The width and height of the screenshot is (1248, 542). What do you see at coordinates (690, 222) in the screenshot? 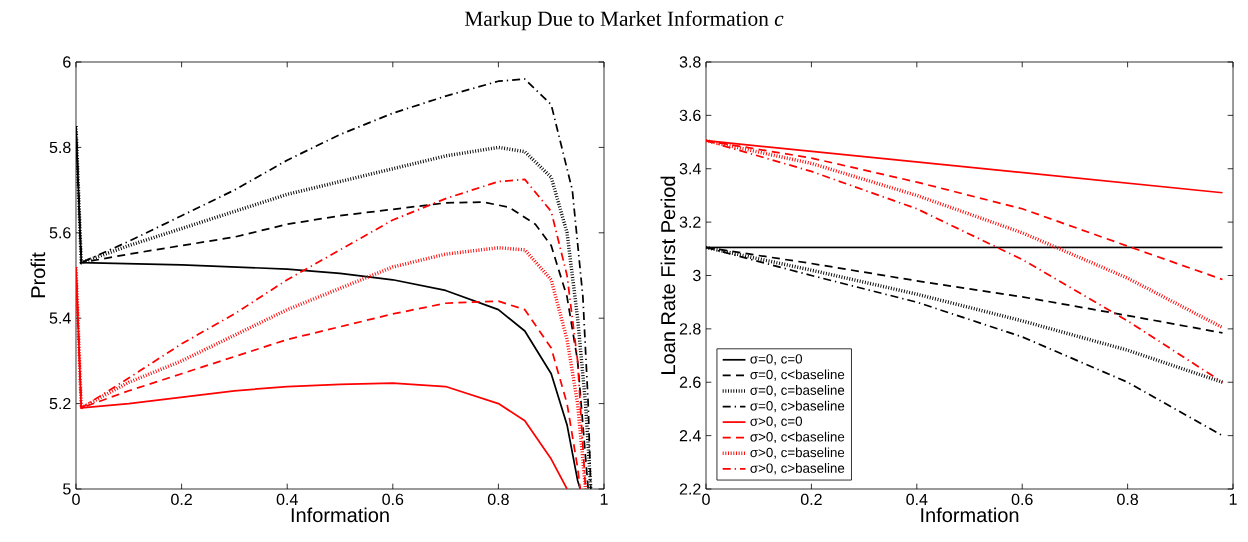
I see `y-tick-label: 3.2` at bounding box center [690, 222].